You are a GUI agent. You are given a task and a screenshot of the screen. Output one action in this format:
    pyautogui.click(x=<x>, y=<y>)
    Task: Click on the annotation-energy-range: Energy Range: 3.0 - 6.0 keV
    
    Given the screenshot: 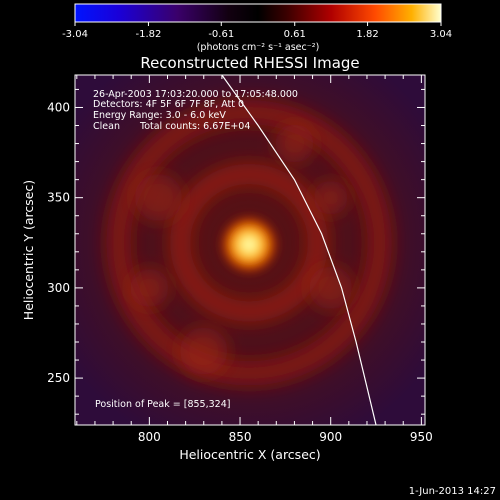 What is the action you would take?
    pyautogui.click(x=159, y=115)
    